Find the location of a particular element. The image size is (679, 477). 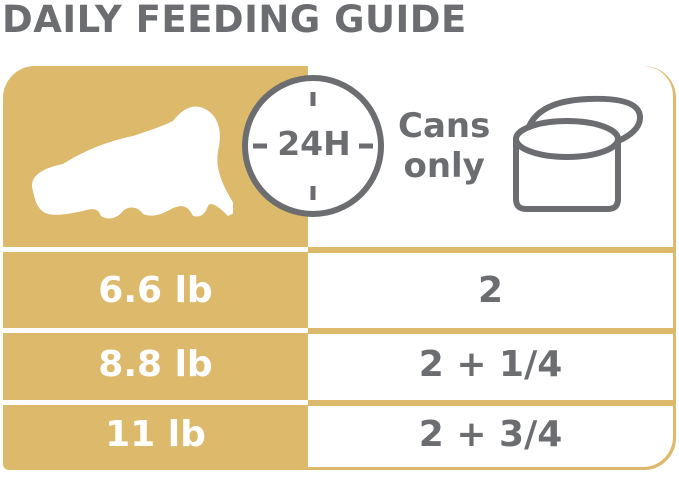

cans-11: 2 + 3/4 is located at coordinates (490, 434).